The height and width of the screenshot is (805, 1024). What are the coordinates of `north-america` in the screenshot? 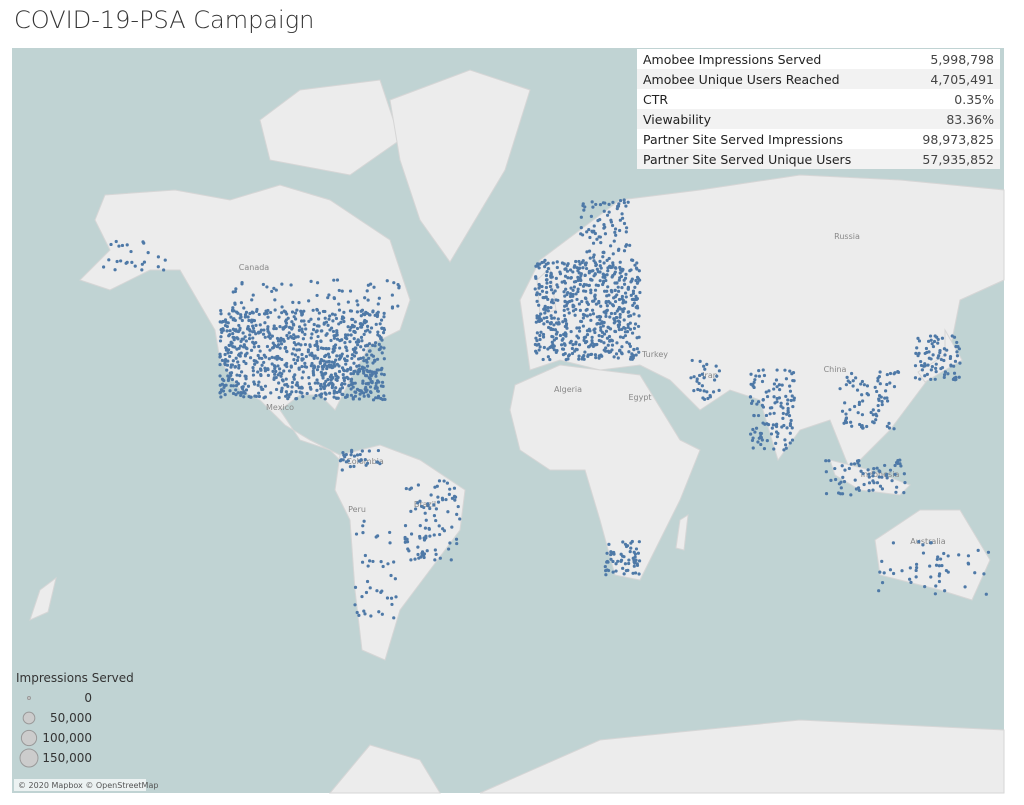 It's located at (245, 327).